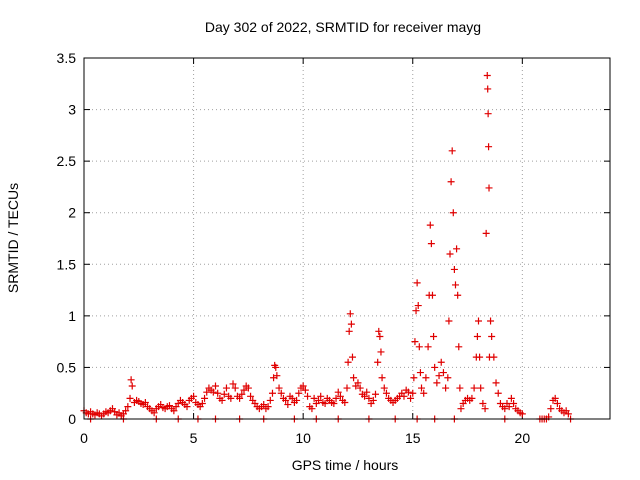 This screenshot has height=480, width=640. I want to click on y-tick-label: 1.5, so click(67, 264).